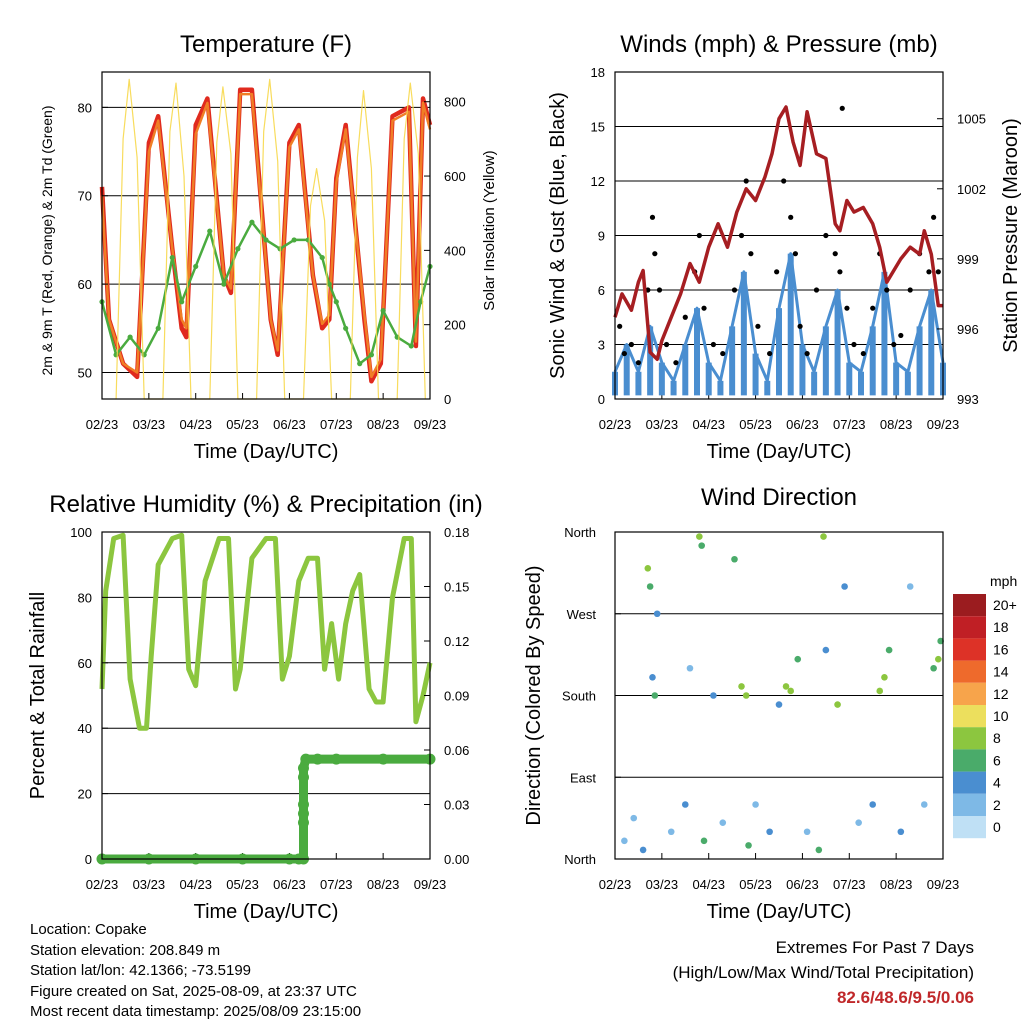  I want to click on y-tick-label: 12, so click(598, 181).